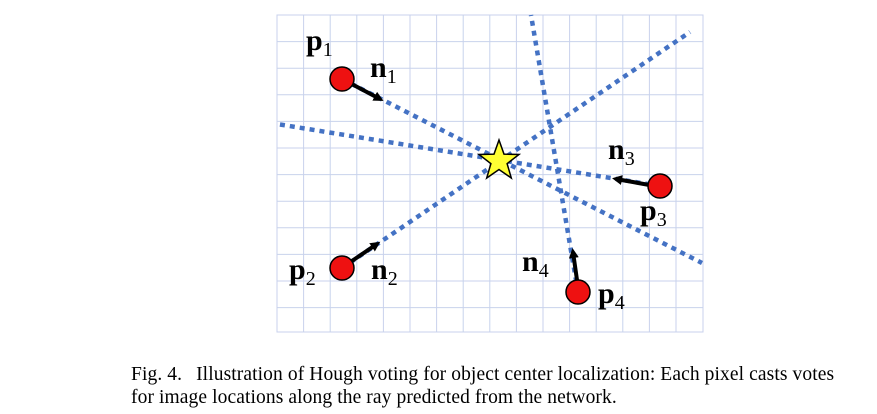 Image resolution: width=877 pixels, height=414 pixels. What do you see at coordinates (621, 151) in the screenshot?
I see `label-n3: n3` at bounding box center [621, 151].